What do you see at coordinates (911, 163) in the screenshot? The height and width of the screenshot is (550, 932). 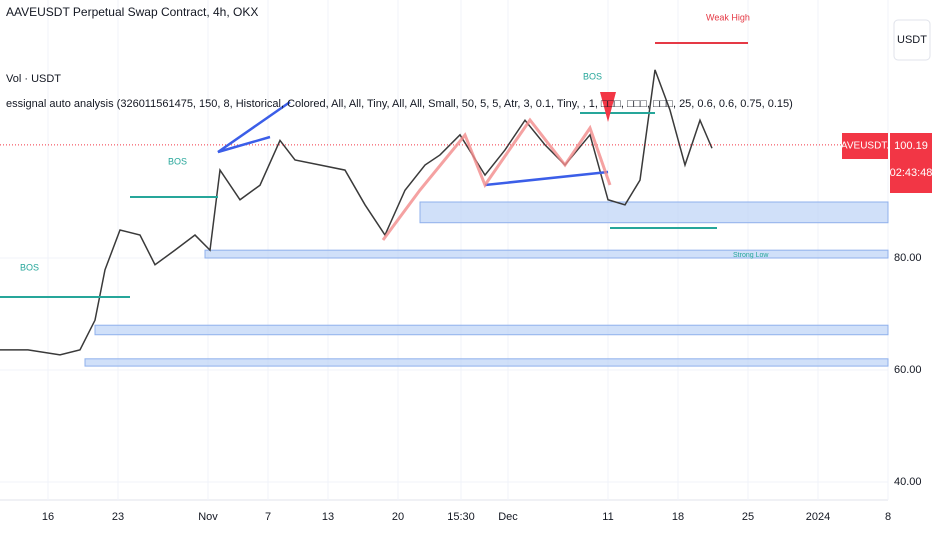 I see `price-tag` at bounding box center [911, 163].